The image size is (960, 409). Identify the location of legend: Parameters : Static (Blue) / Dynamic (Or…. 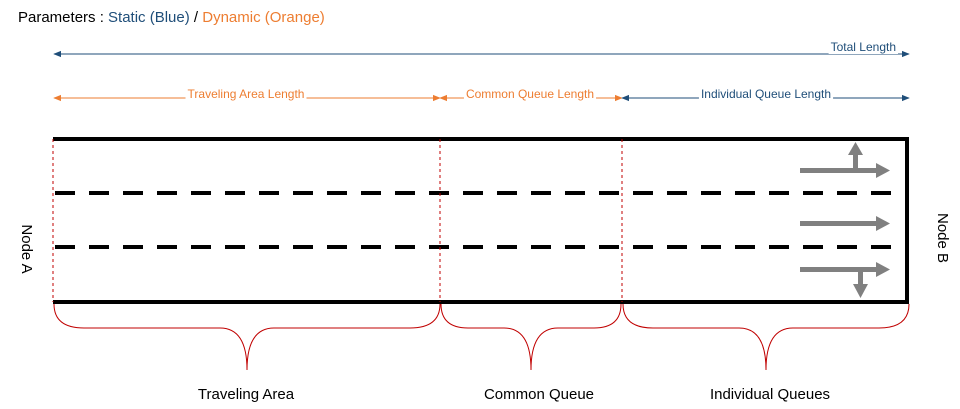
(171, 17).